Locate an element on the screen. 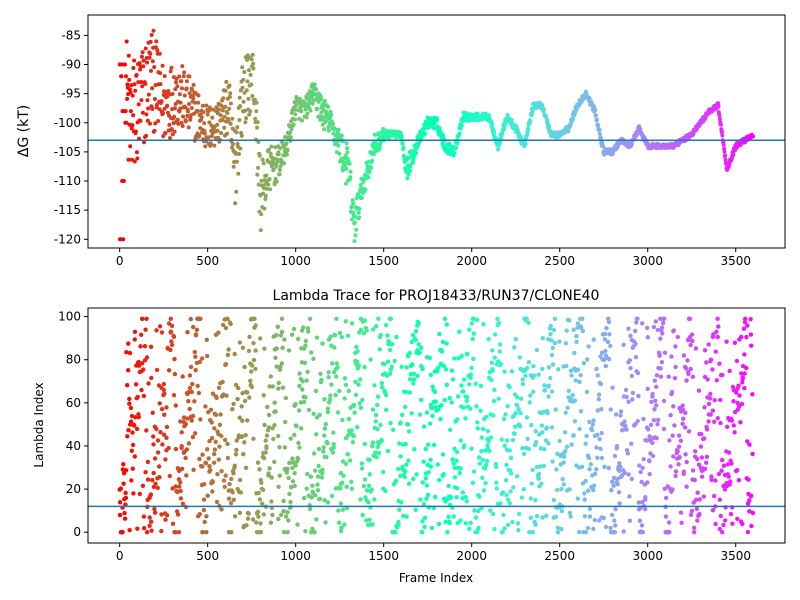  bottom-x-ticks: 0 500 1000 1500 2000 2500 3000 3500 is located at coordinates (433, 553).